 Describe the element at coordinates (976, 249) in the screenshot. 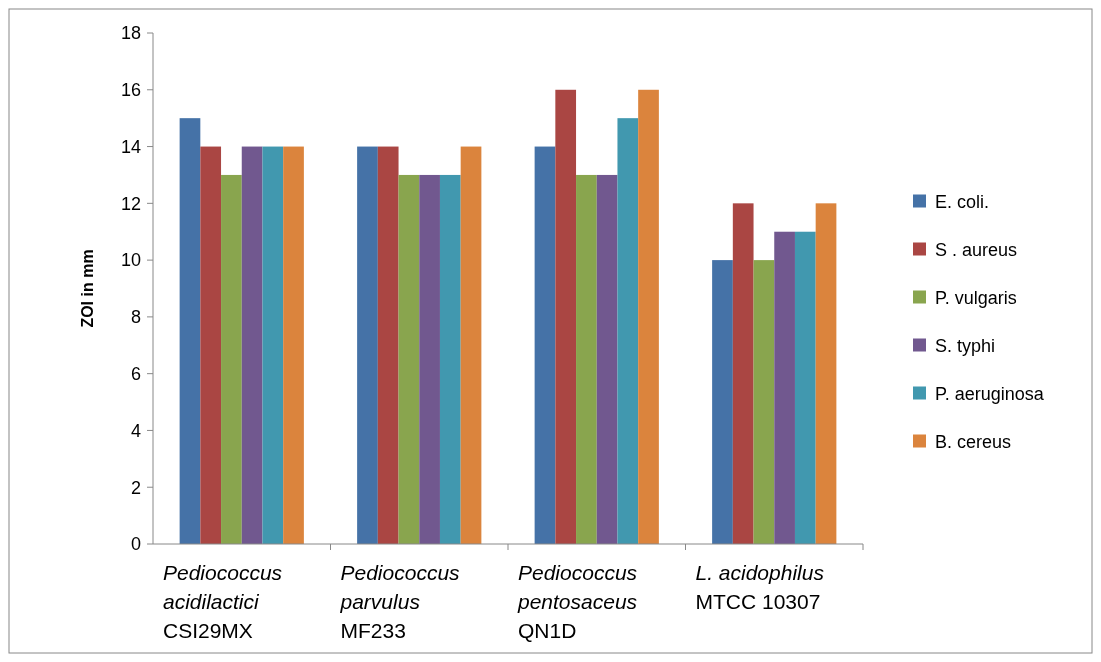

I see `legend-label: S . aureus` at that location.